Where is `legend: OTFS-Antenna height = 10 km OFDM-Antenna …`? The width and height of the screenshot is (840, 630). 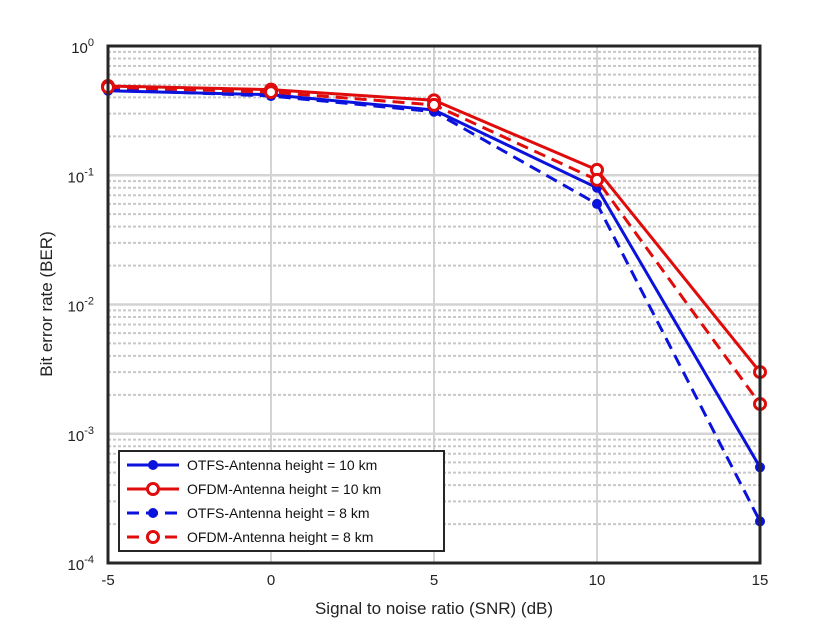 legend: OTFS-Antenna height = 10 km OFDM-Antenna … is located at coordinates (281, 501).